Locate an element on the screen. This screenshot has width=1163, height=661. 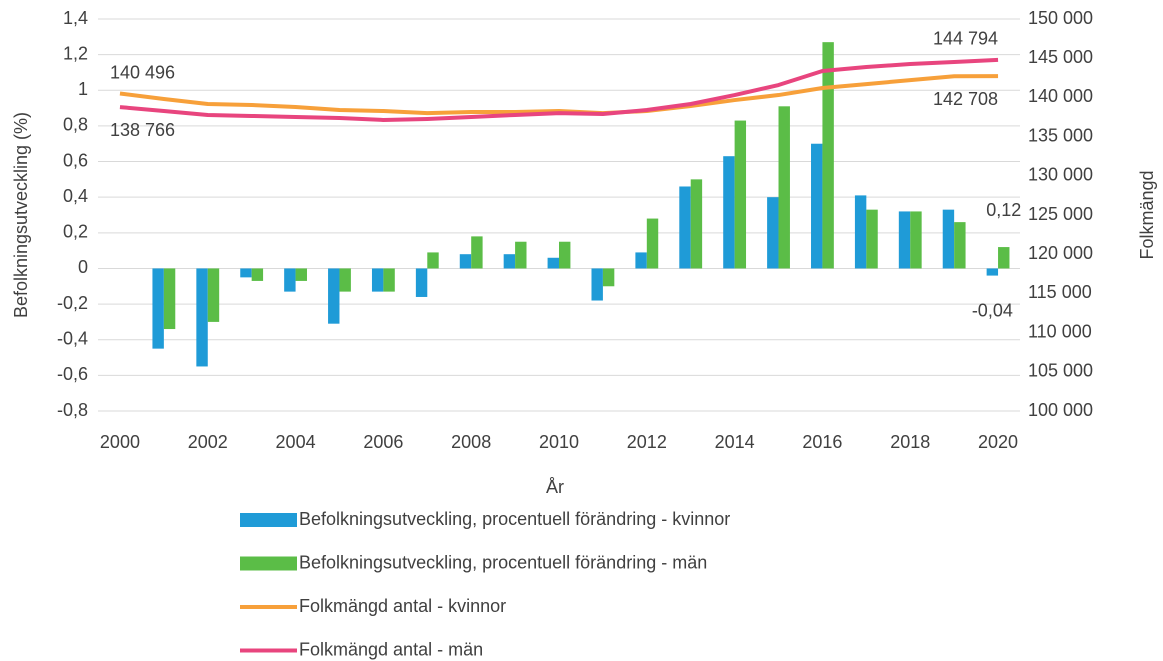
y-tick-label: 0,2 is located at coordinates (75, 232).